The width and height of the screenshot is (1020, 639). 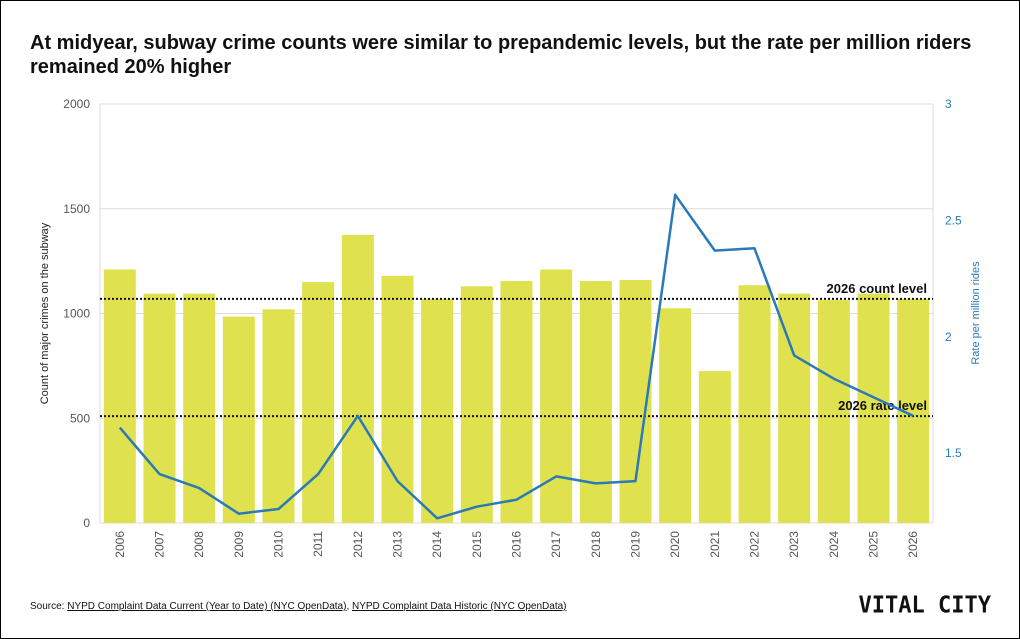 What do you see at coordinates (120, 544) in the screenshot?
I see `x-tick-label: 2006` at bounding box center [120, 544].